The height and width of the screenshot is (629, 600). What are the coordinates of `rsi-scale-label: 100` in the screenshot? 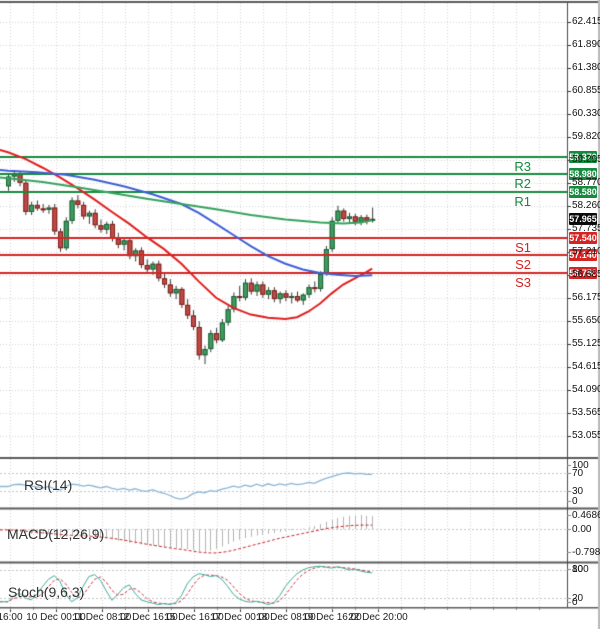 It's located at (580, 465).